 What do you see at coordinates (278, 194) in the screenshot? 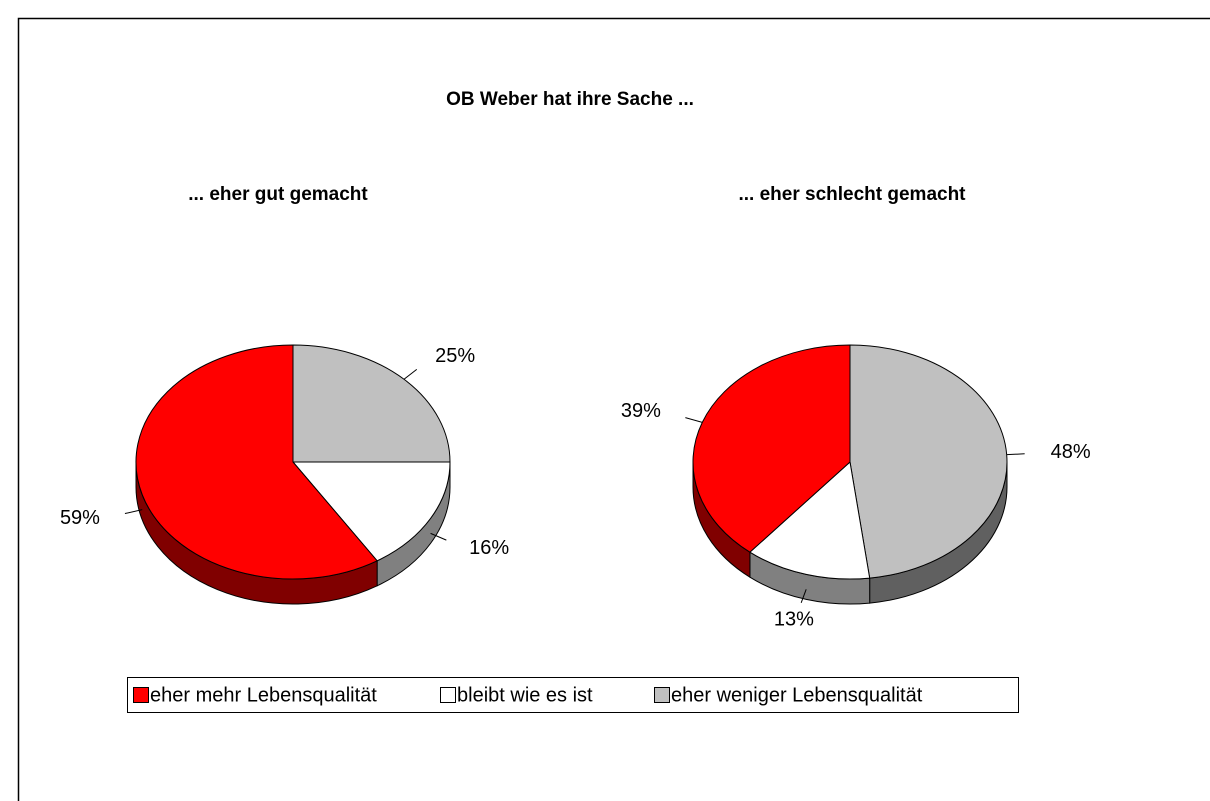
I see `pie-title: ... eher gut gemacht` at bounding box center [278, 194].